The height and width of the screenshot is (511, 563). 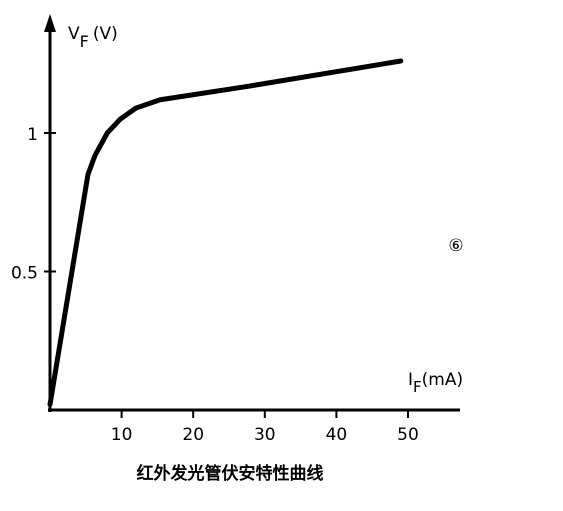 I want to click on y-axis-label: VF (V), so click(x=93, y=37).